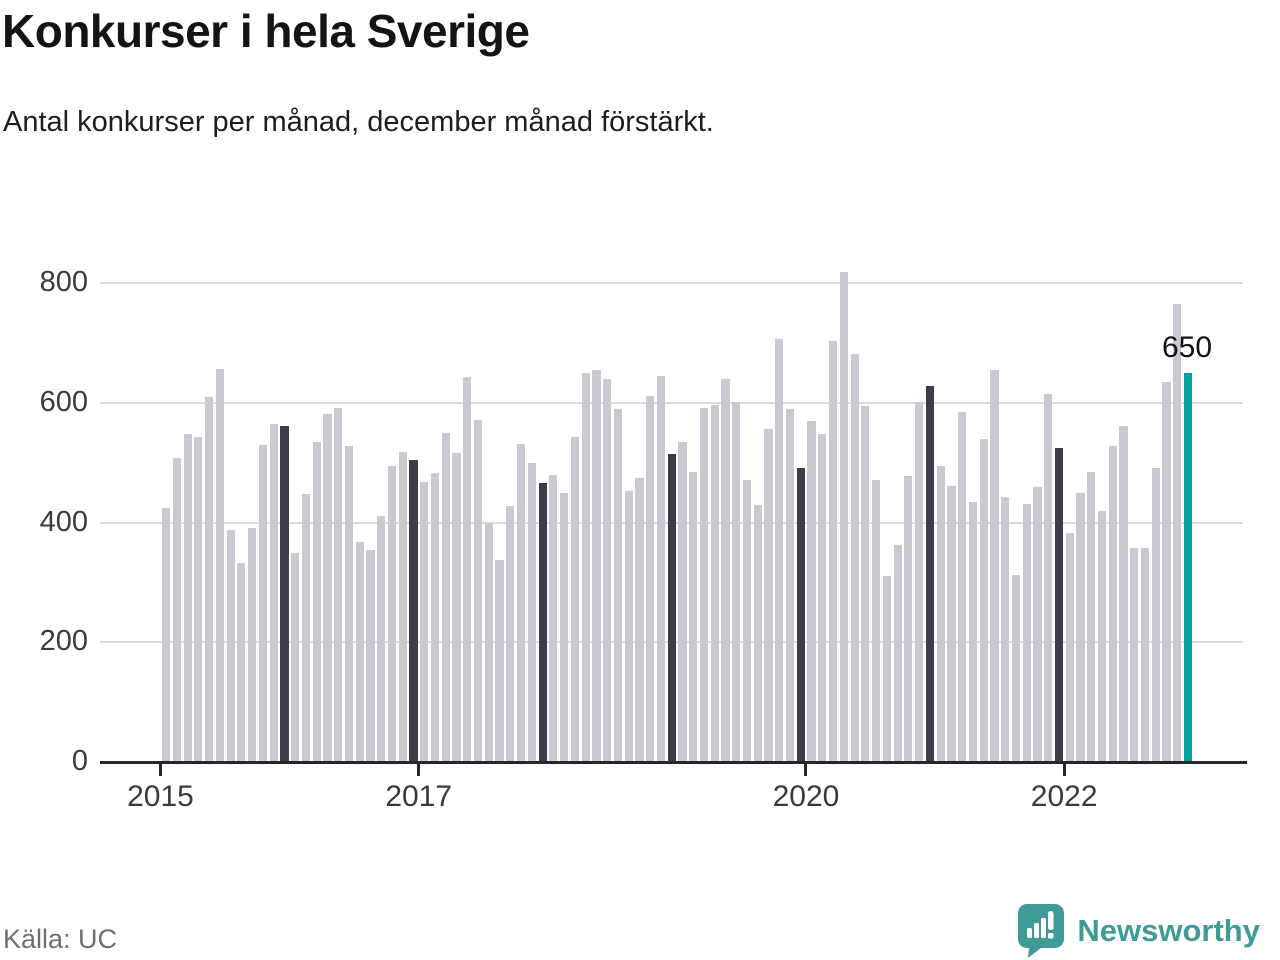  I want to click on x-axis-tick-2020, so click(806, 770).